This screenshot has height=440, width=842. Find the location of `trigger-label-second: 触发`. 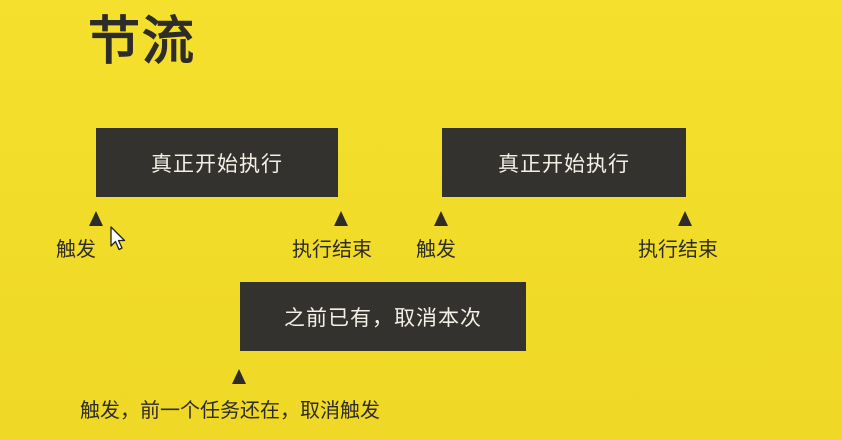

trigger-label-second: 触发 is located at coordinates (436, 249).